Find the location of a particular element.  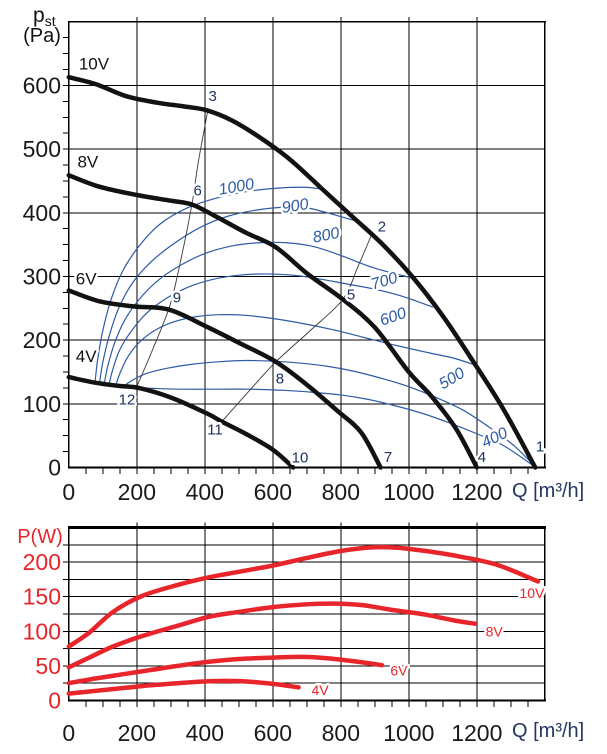

label-10: 10 is located at coordinates (300, 457).